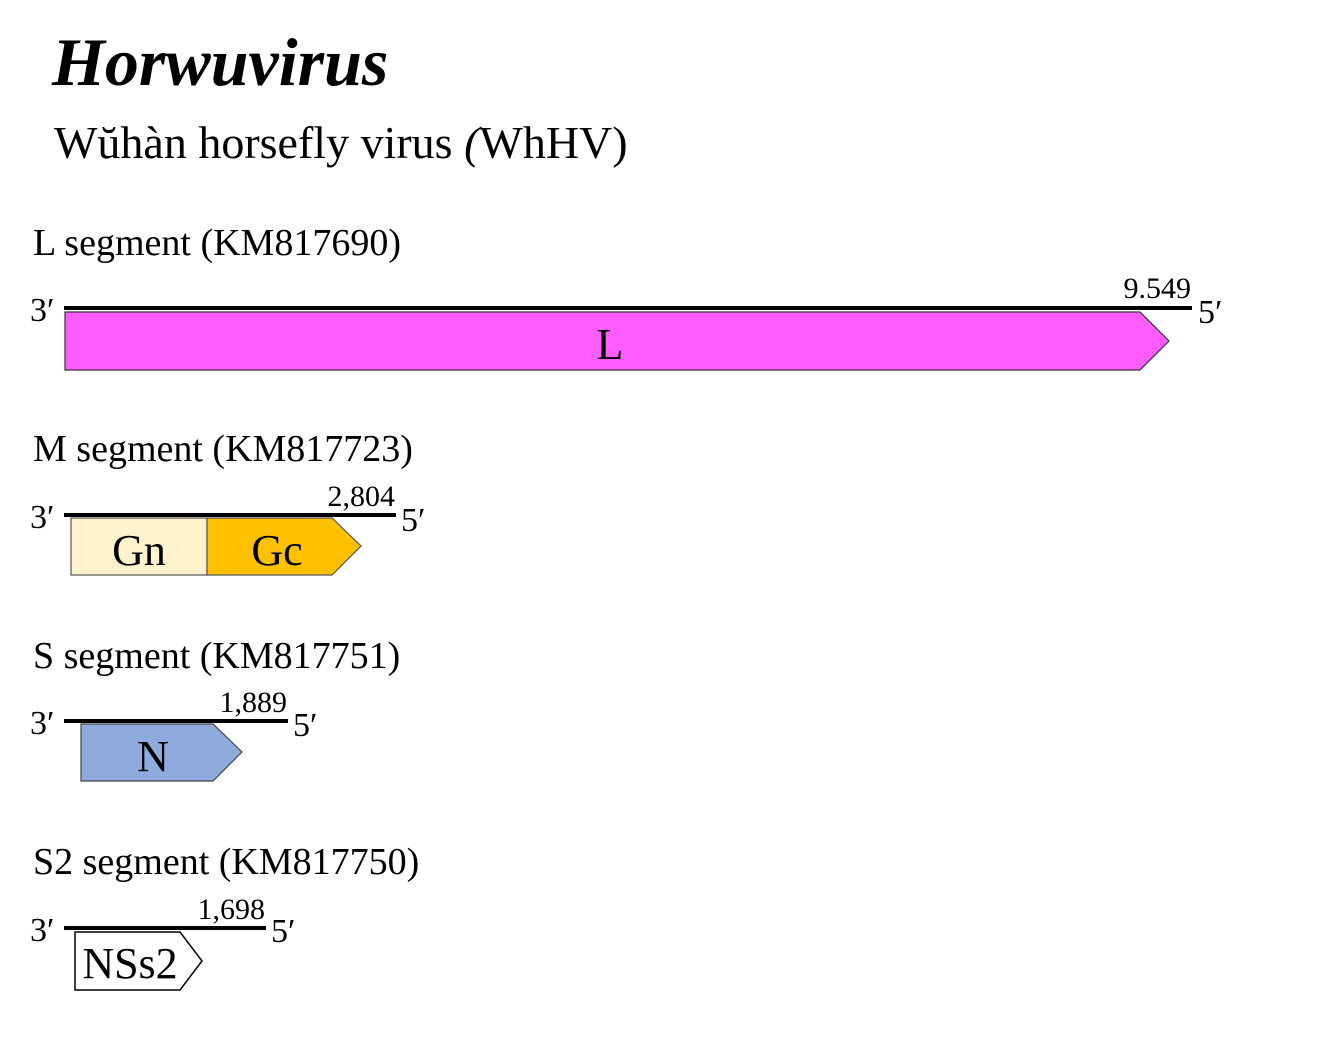  What do you see at coordinates (1210, 312) in the screenshot?
I see `l-segment-5prime: 5′` at bounding box center [1210, 312].